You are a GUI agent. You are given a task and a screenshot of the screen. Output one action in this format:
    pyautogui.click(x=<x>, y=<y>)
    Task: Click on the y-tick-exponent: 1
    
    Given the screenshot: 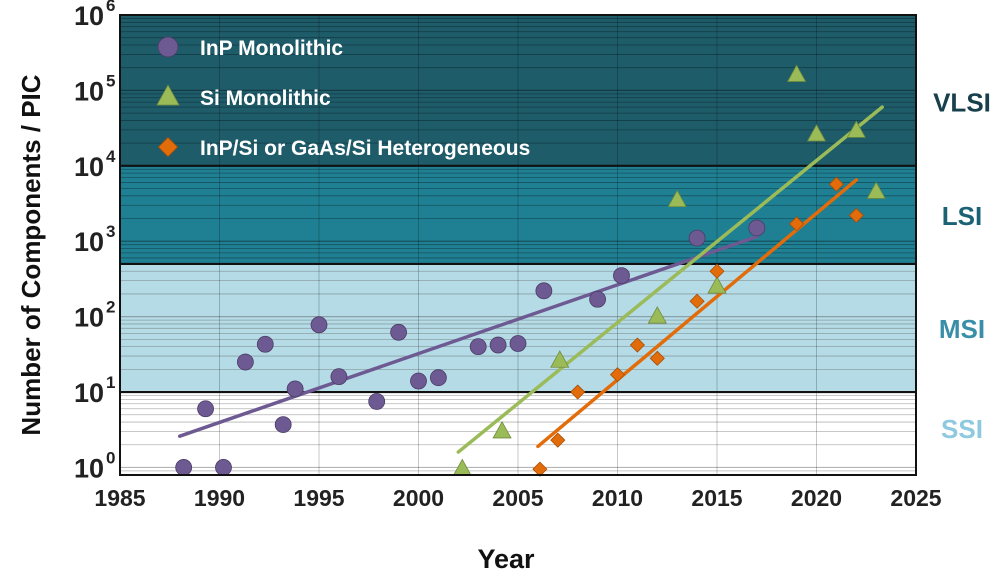 What is the action you would take?
    pyautogui.click(x=110, y=382)
    